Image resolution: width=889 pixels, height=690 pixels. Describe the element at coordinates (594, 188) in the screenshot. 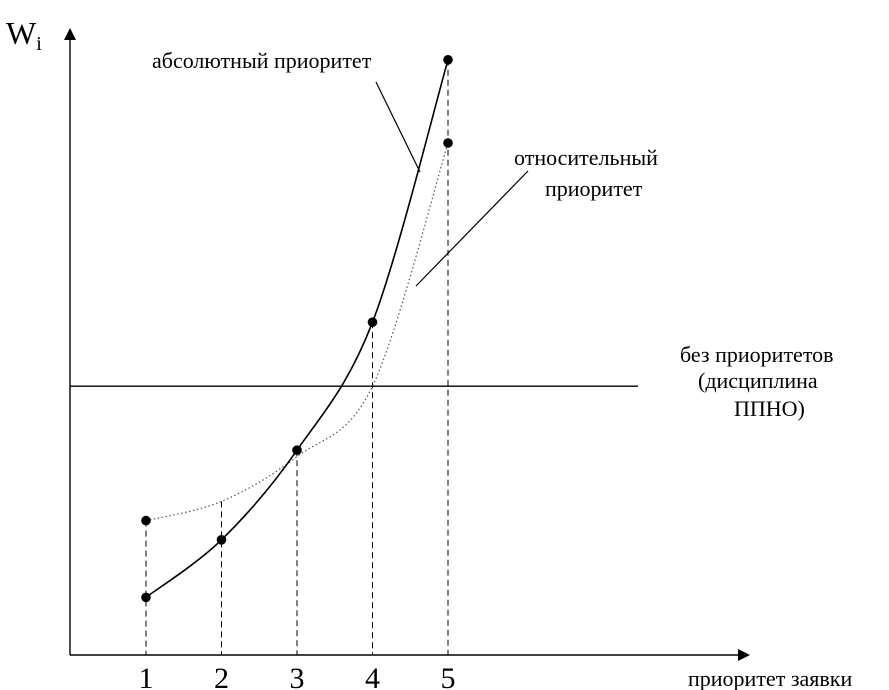

I see `relative-priority-label-line2: приоритет` at that location.